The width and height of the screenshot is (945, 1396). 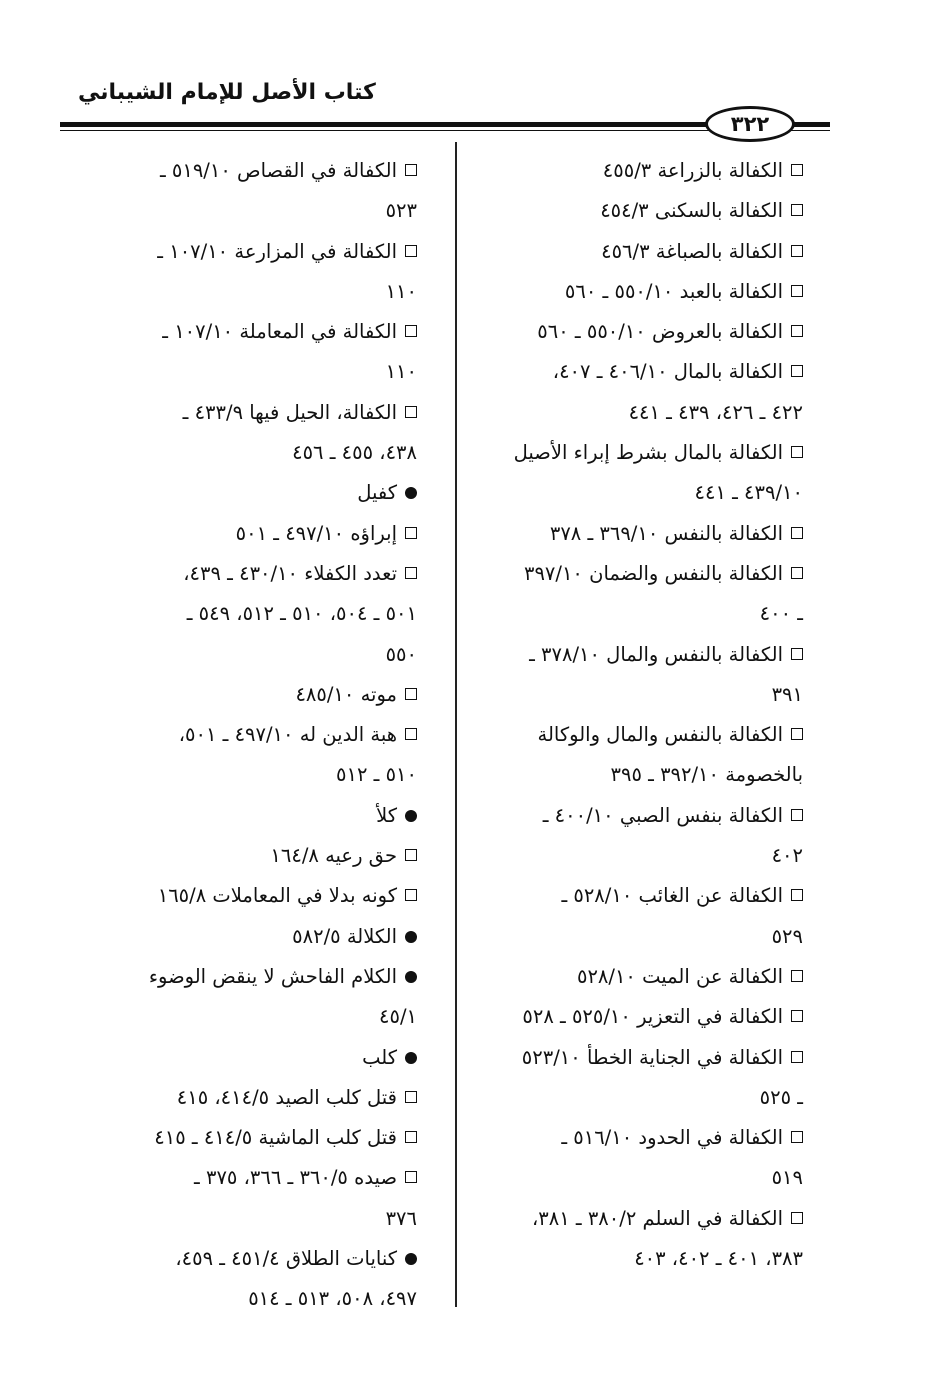 I want to click on entry-line: الكفالة في المزارعة ١٠٧/١٠ ـ, so click(x=244, y=257).